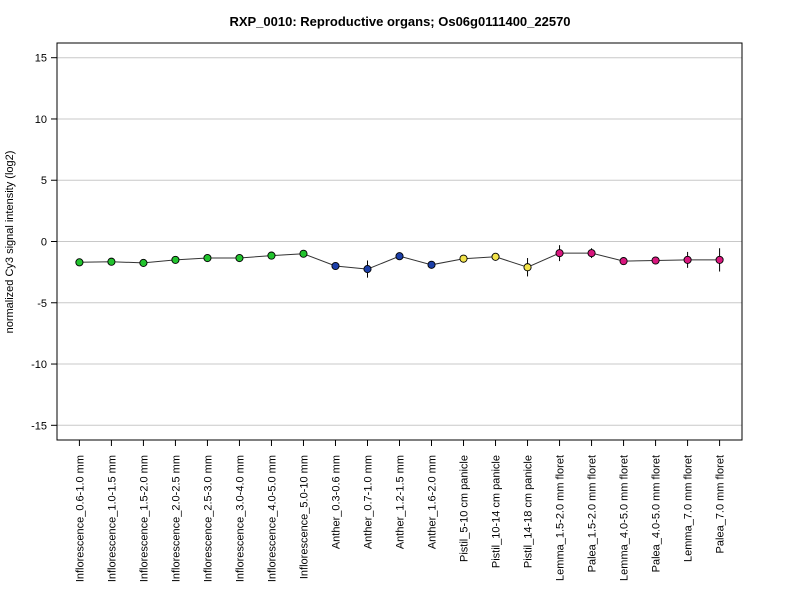  Describe the element at coordinates (272, 518) in the screenshot. I see `x-tick-label: Inflorescence_4.0-5.0 mm` at that location.